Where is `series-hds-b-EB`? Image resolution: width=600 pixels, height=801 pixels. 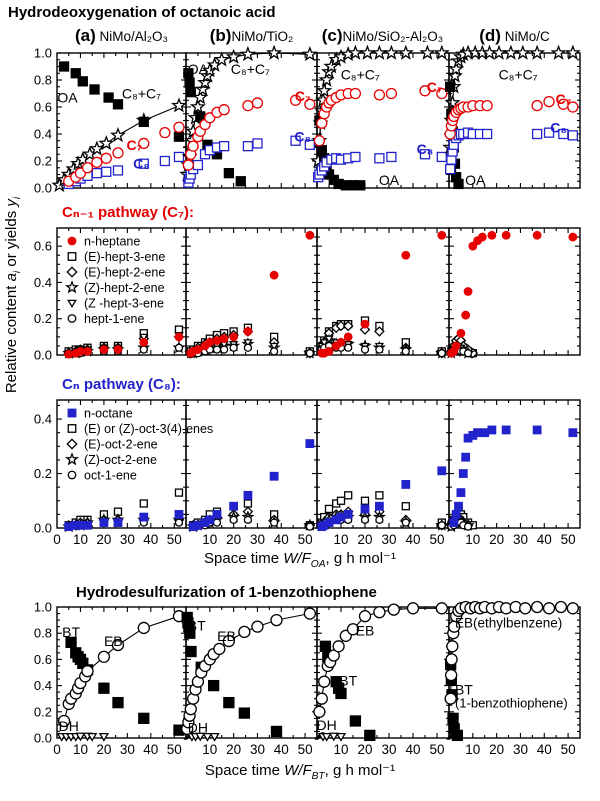
series-hds-b-EB is located at coordinates (249, 671).